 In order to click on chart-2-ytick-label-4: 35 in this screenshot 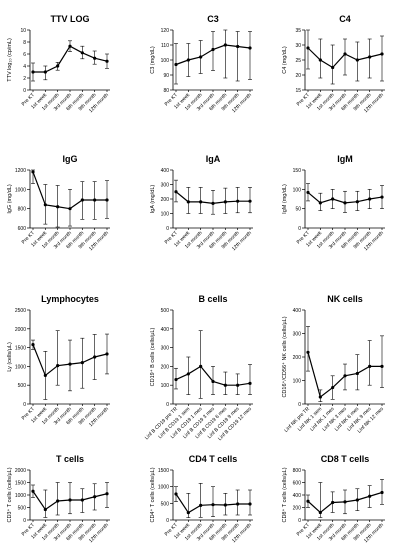, I will do `click(298, 31)`.